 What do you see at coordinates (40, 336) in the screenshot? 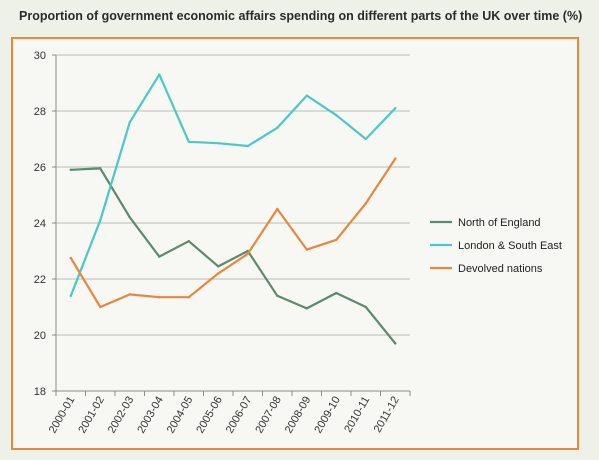
I see `y-tick-label: 20` at bounding box center [40, 336].